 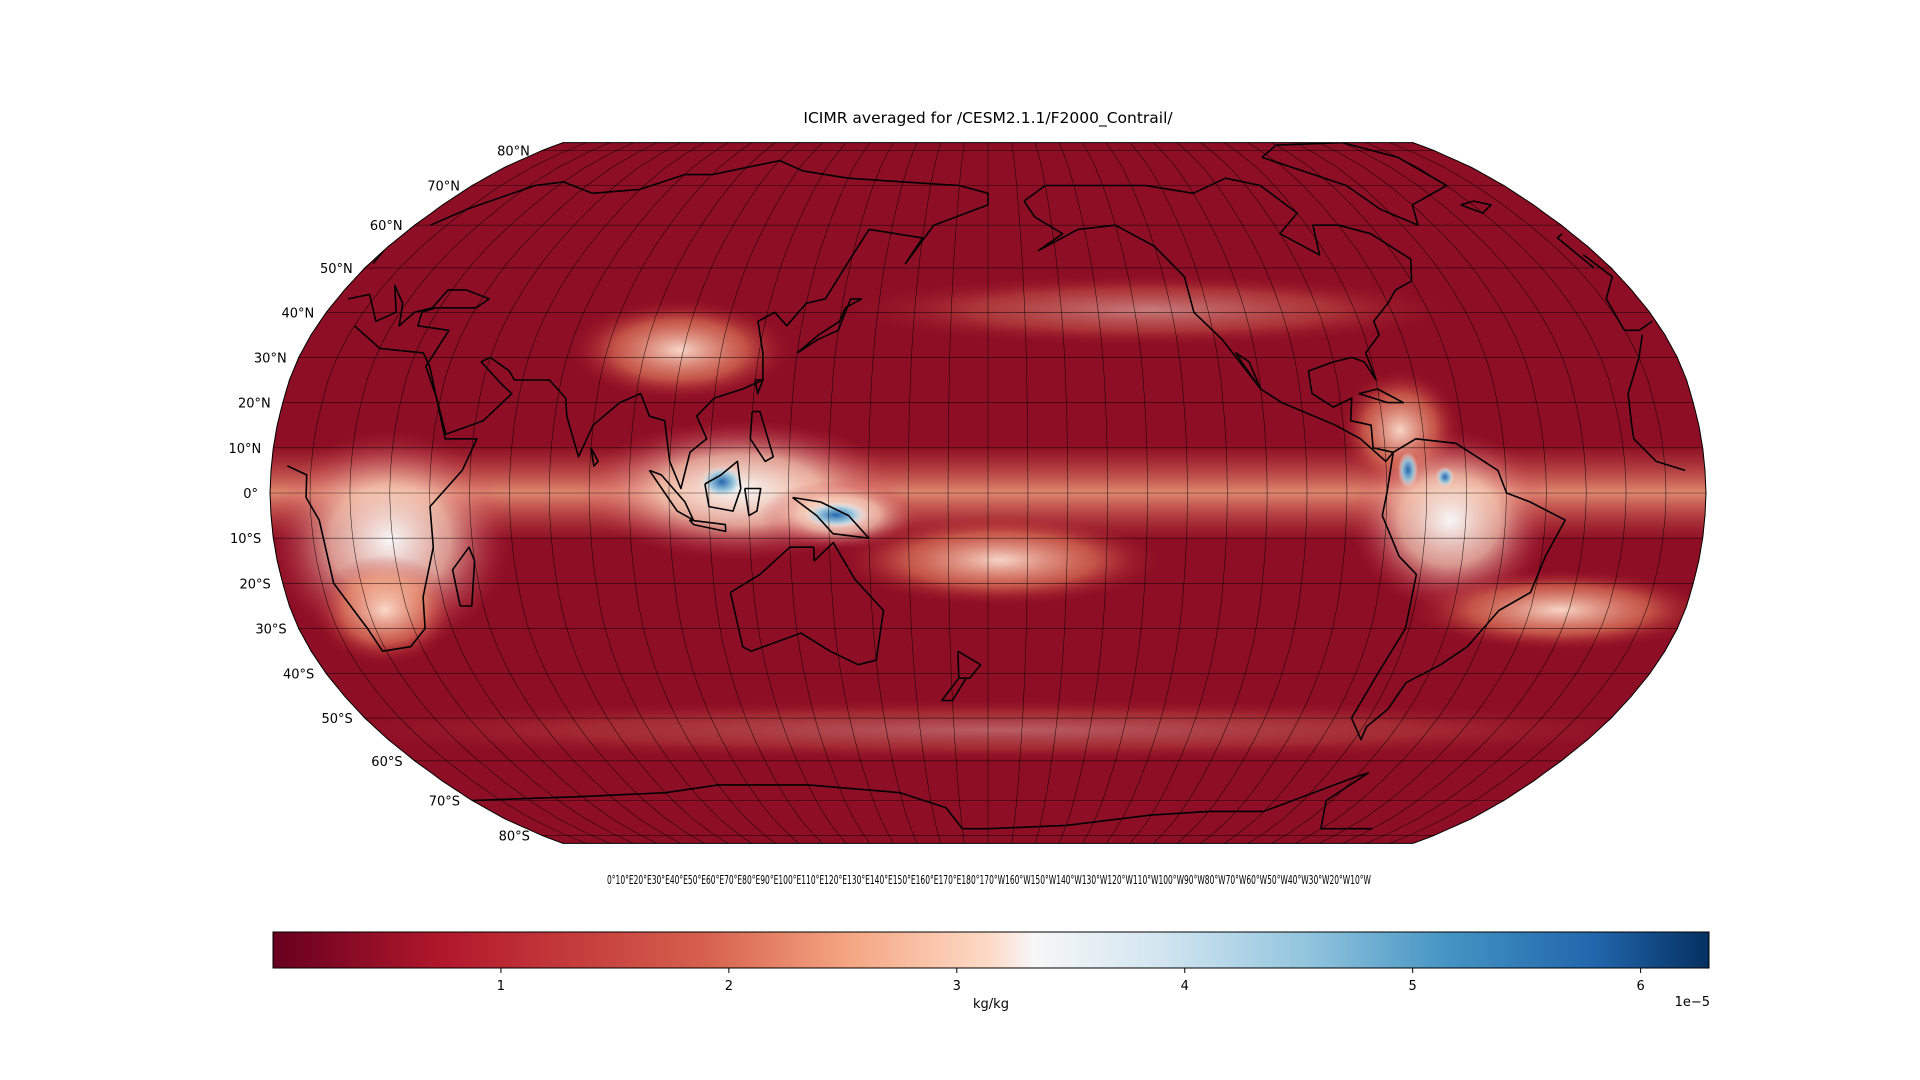 What do you see at coordinates (250, 494) in the screenshot?
I see `latitude-label: 0°` at bounding box center [250, 494].